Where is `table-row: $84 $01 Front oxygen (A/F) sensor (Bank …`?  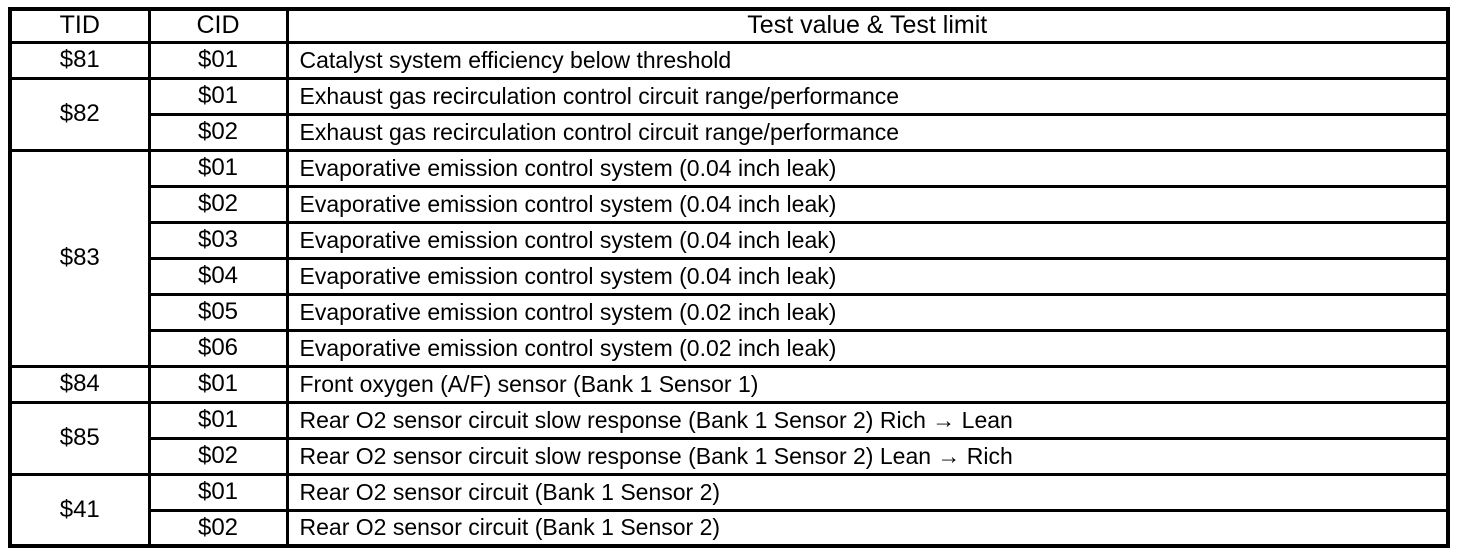
table-row: $84 $01 Front oxygen (A/F) sensor (Bank … is located at coordinates (729, 384).